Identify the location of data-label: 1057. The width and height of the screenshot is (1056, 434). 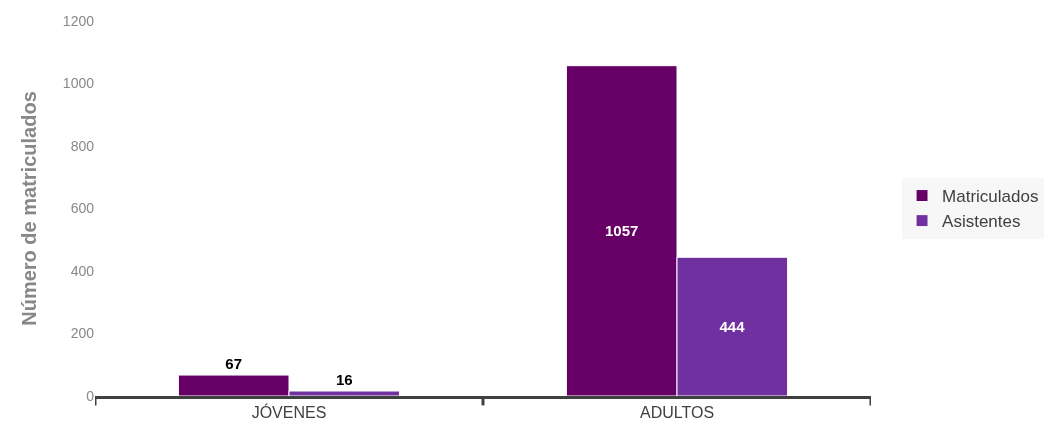
(622, 231).